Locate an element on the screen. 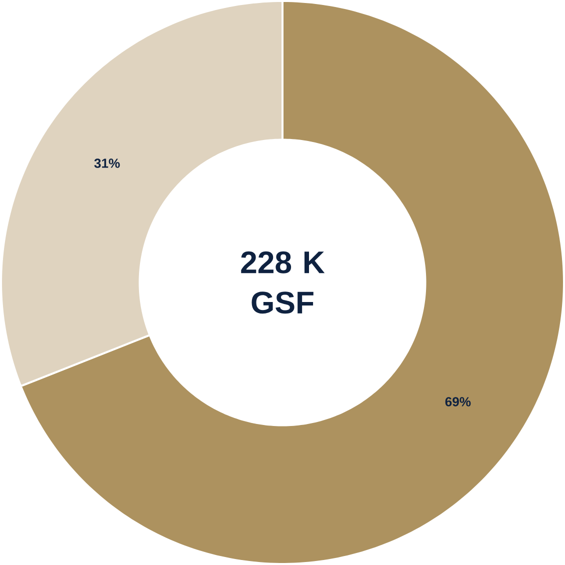  text: 228 K GSF is located at coordinates (283, 282).